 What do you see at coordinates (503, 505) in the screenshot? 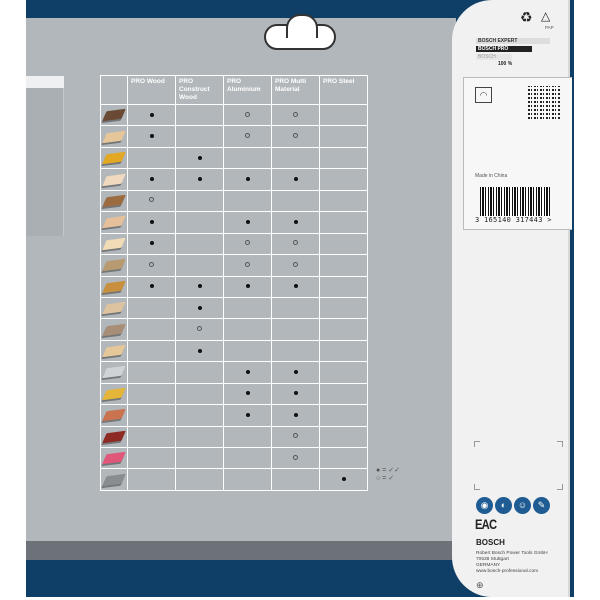
I see `ear-protection-icon: ◐` at bounding box center [503, 505].